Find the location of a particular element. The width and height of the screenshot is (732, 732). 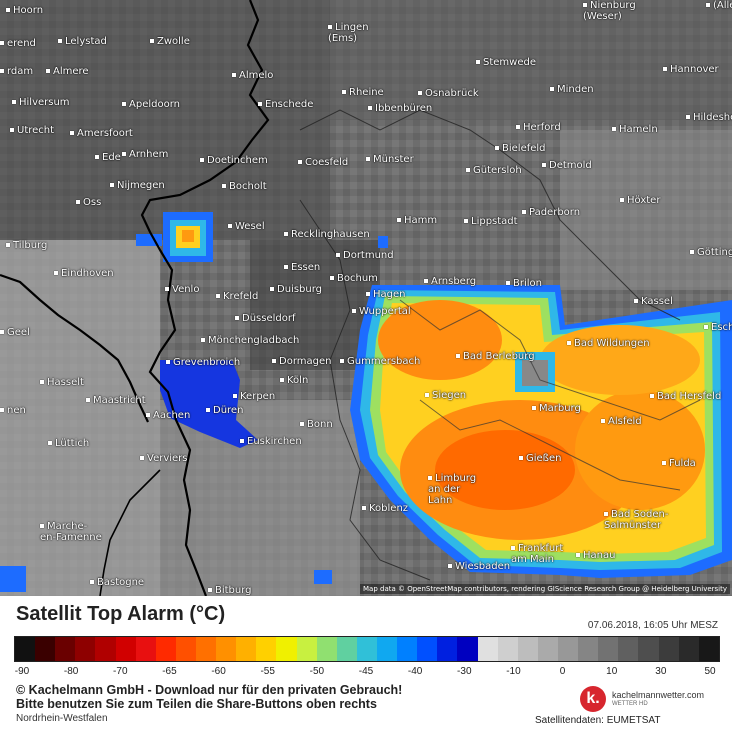

city-label: Gießen is located at coordinates (540, 458).